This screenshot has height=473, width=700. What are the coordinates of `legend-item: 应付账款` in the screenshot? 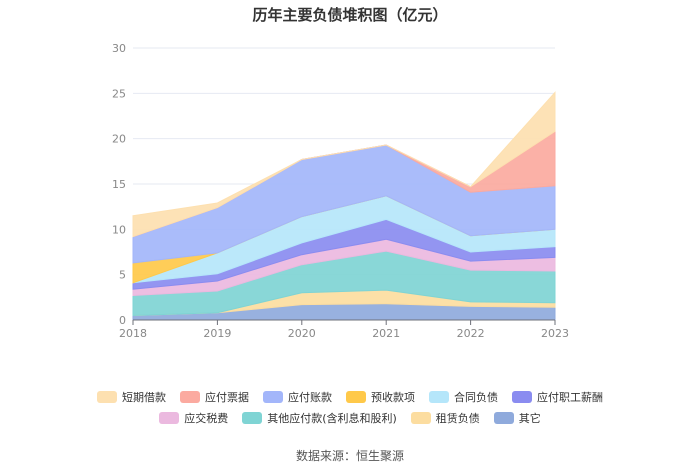 It's located at (297, 397).